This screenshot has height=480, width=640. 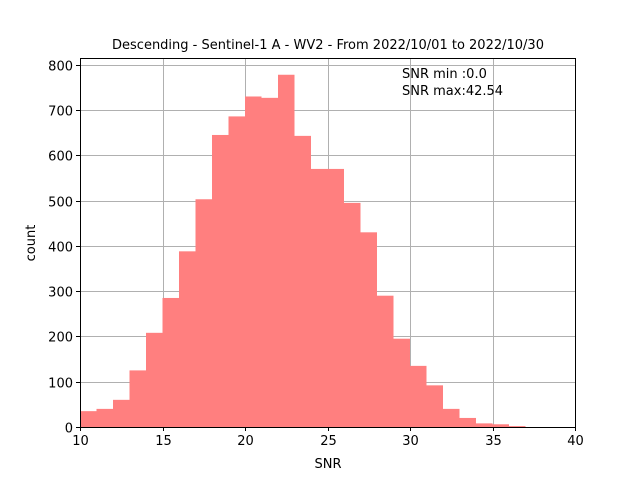 What do you see at coordinates (80, 441) in the screenshot?
I see `x-tick-label: 10` at bounding box center [80, 441].